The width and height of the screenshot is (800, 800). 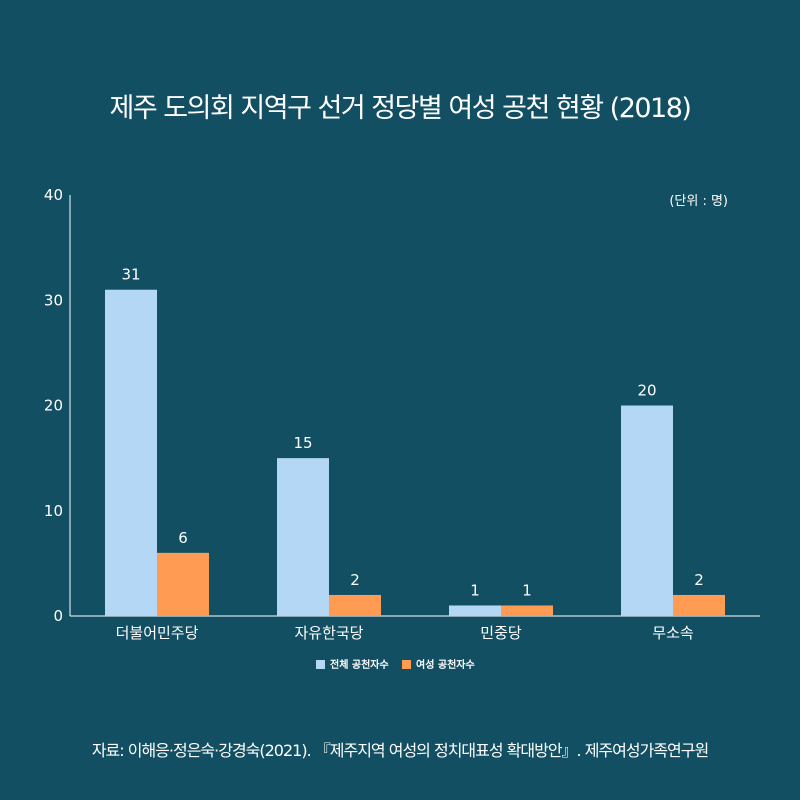 I want to click on x-axis-labels: 더불어민주당 자유한국당 민중당 무소속, so click(x=405, y=633).